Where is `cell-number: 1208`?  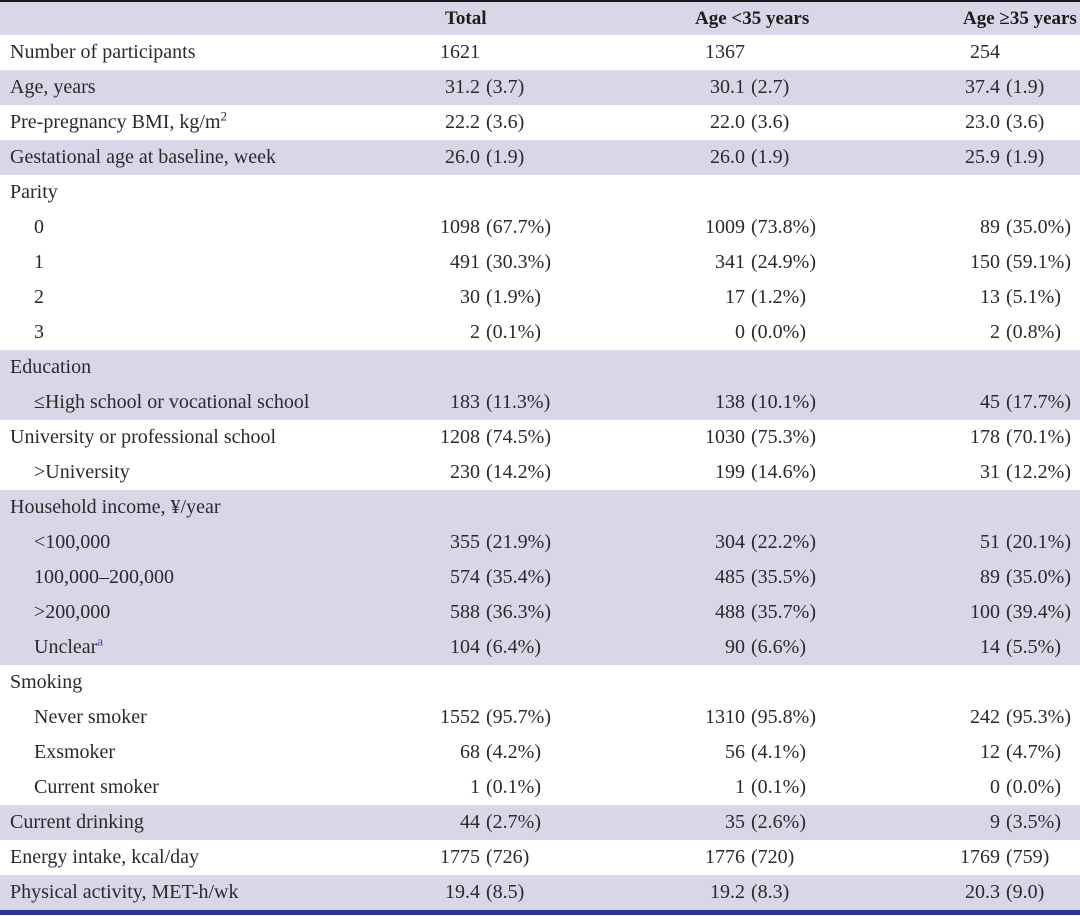 cell-number: 1208 is located at coordinates (460, 437).